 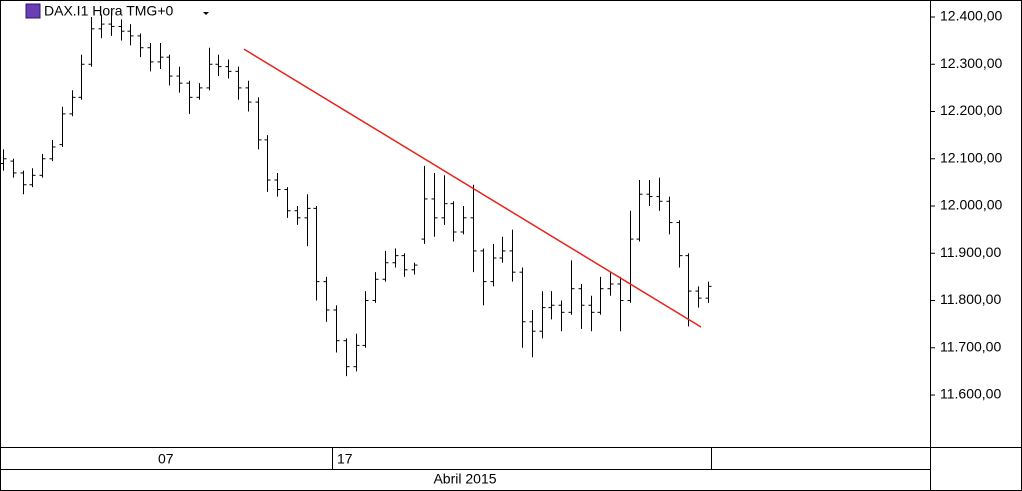 What do you see at coordinates (971, 110) in the screenshot?
I see `y-tick-label: 12.200,00` at bounding box center [971, 110].